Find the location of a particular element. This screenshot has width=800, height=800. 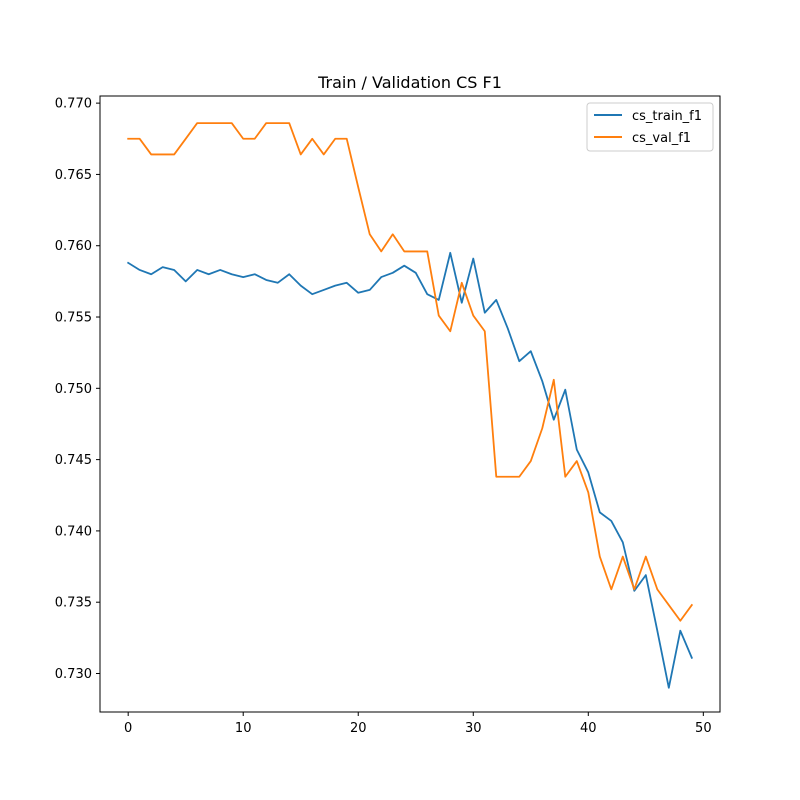

y-tick-label: 0.765 is located at coordinates (73, 175).